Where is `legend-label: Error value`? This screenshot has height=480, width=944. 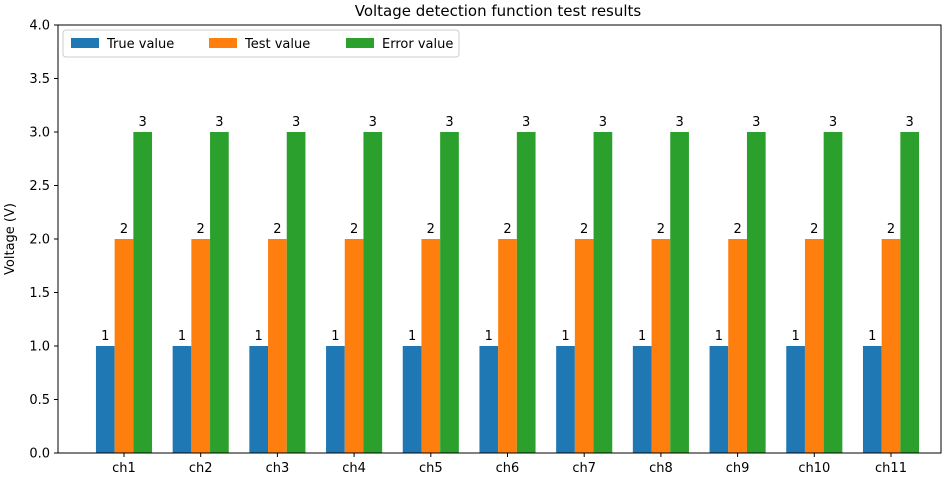
legend-label: Error value is located at coordinates (417, 44).